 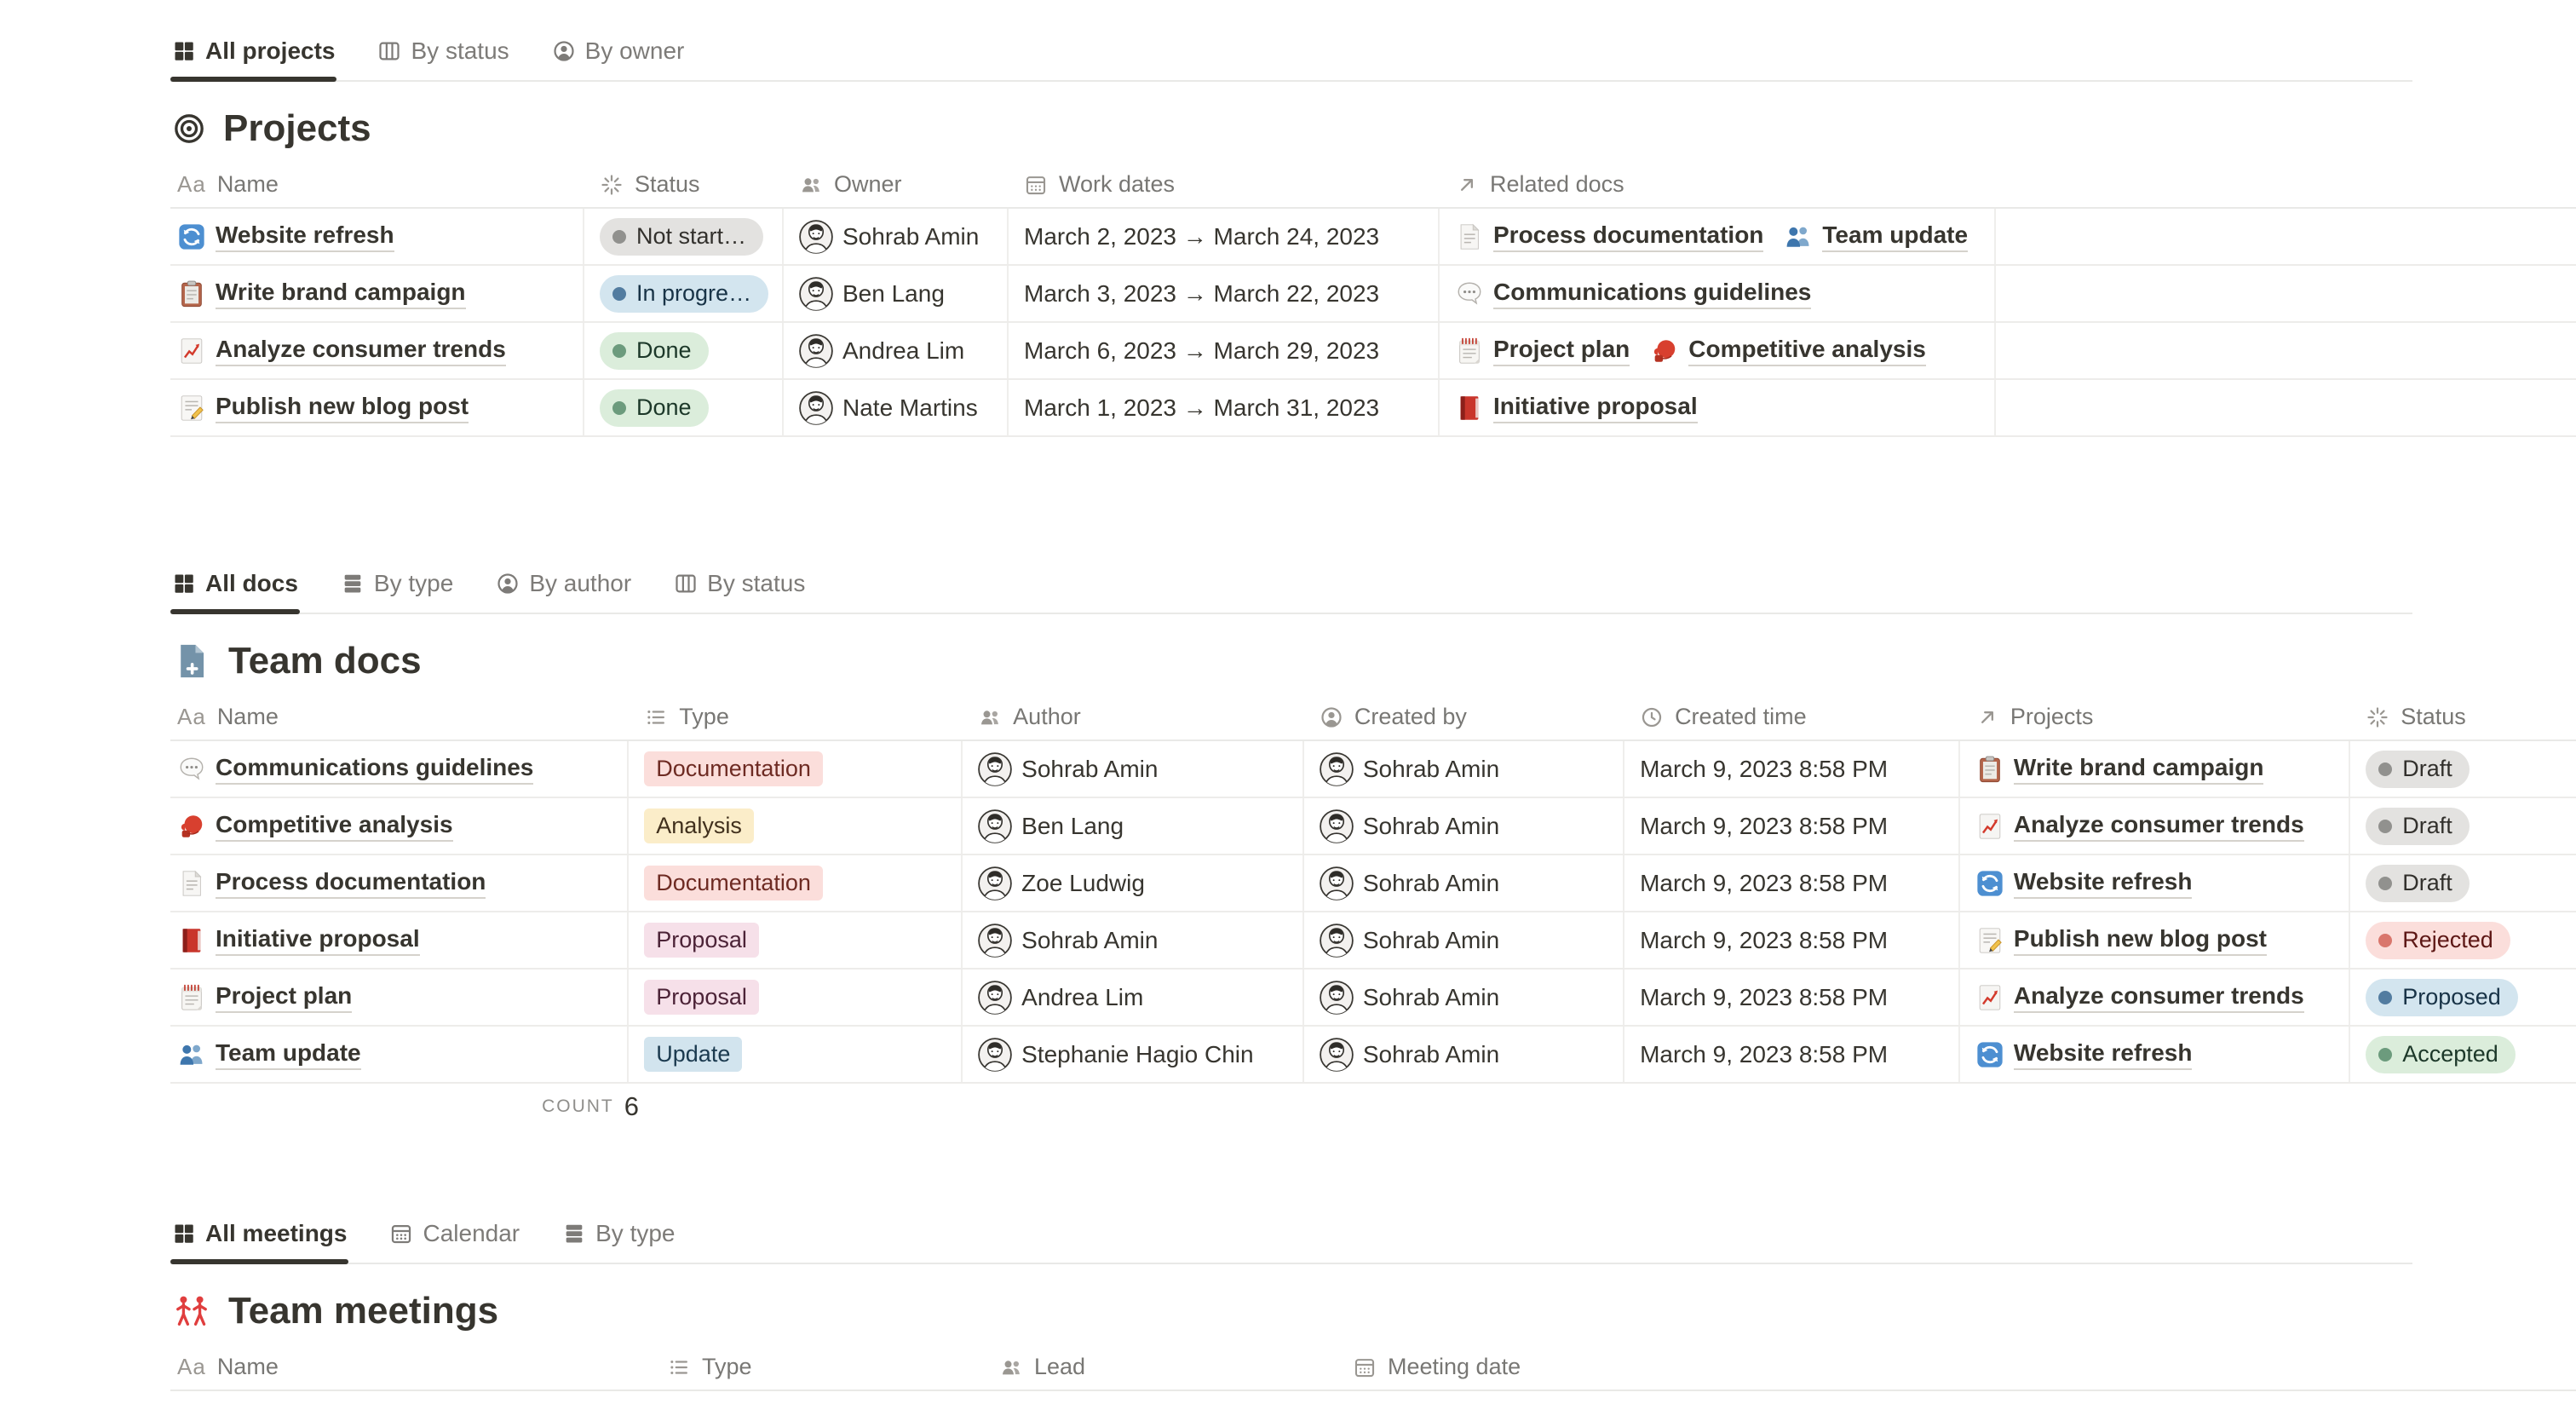 I want to click on cell-related-docs: Project plan Competitive analysis, so click(x=1718, y=350).